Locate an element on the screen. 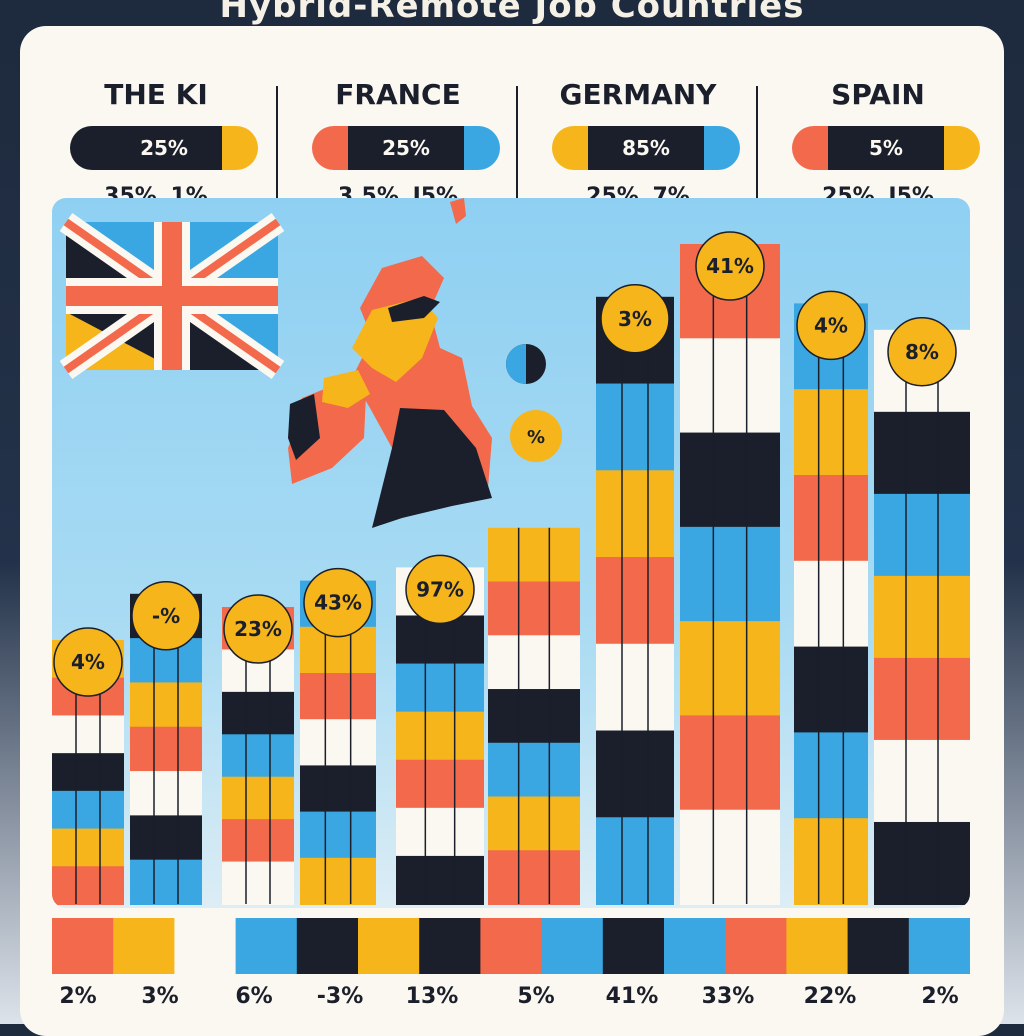 This screenshot has height=1036, width=1024. country-summary: SPAIN 5% 25% I5% is located at coordinates (878, 136).